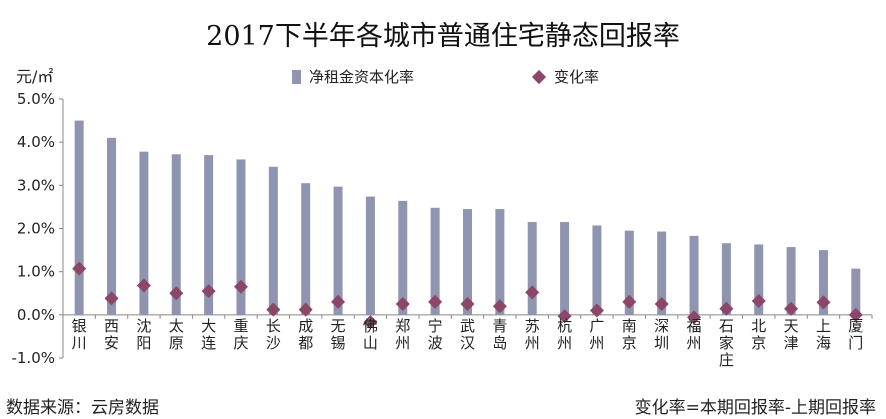  Describe the element at coordinates (111, 298) in the screenshot. I see `marker-西安` at that location.